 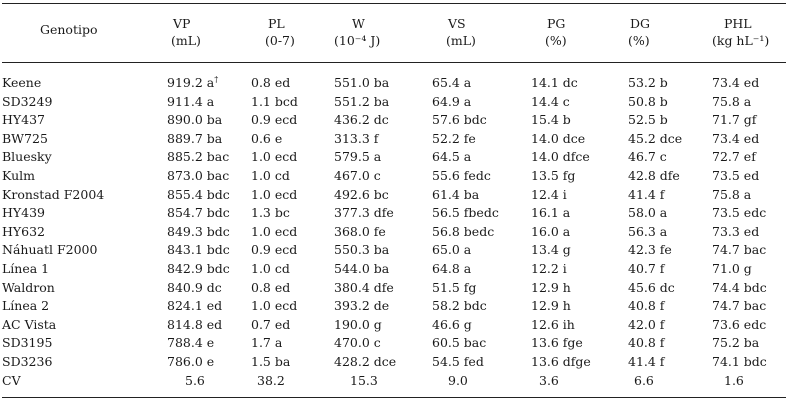 I want to click on value-cell: 885.2 bac, so click(x=198, y=157).